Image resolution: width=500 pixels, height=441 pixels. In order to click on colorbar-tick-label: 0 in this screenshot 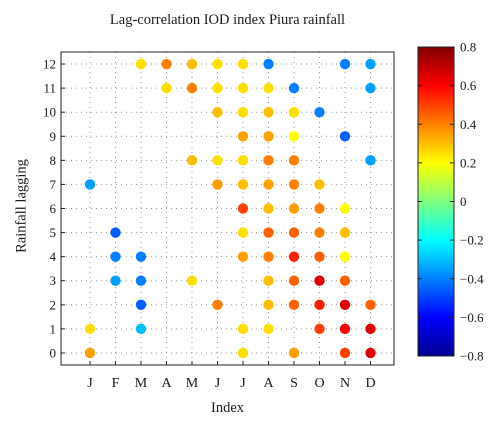, I will do `click(463, 201)`.